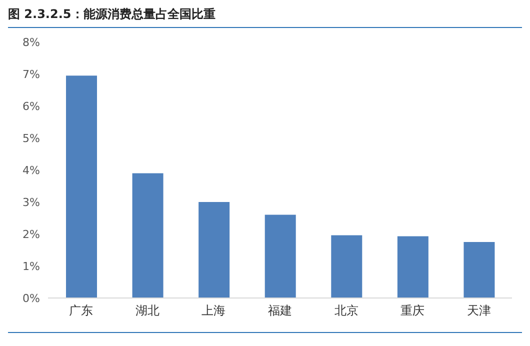 This screenshot has height=346, width=530. I want to click on y-tick-label: 5%, so click(31, 138).